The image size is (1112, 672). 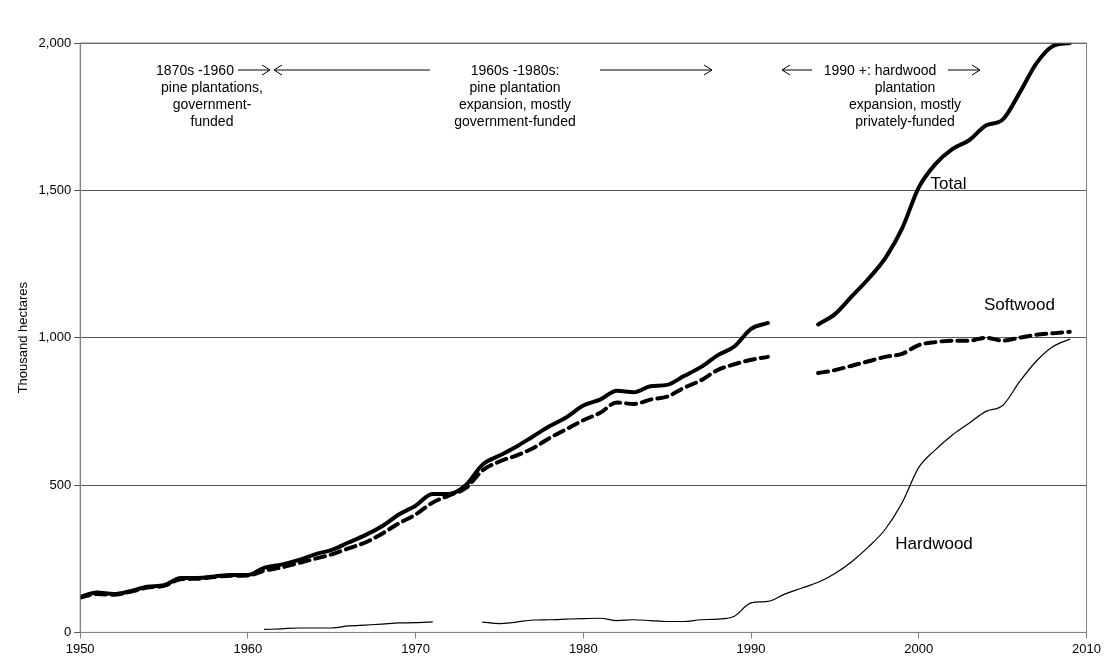 What do you see at coordinates (23, 337) in the screenshot?
I see `y-axis-title: Thousand hectares` at bounding box center [23, 337].